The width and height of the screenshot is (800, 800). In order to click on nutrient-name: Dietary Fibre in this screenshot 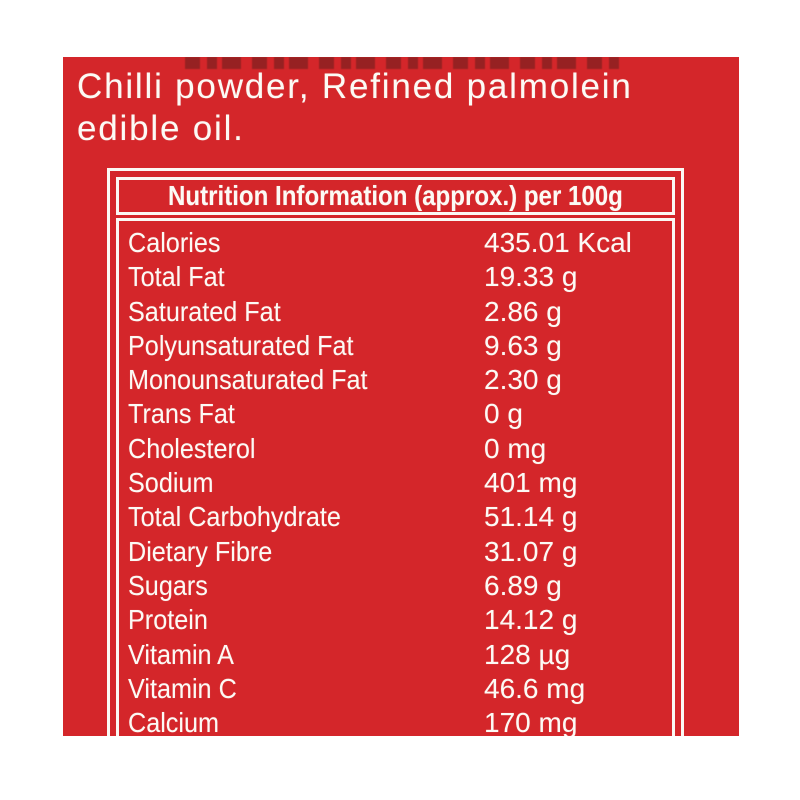, I will do `click(200, 551)`.